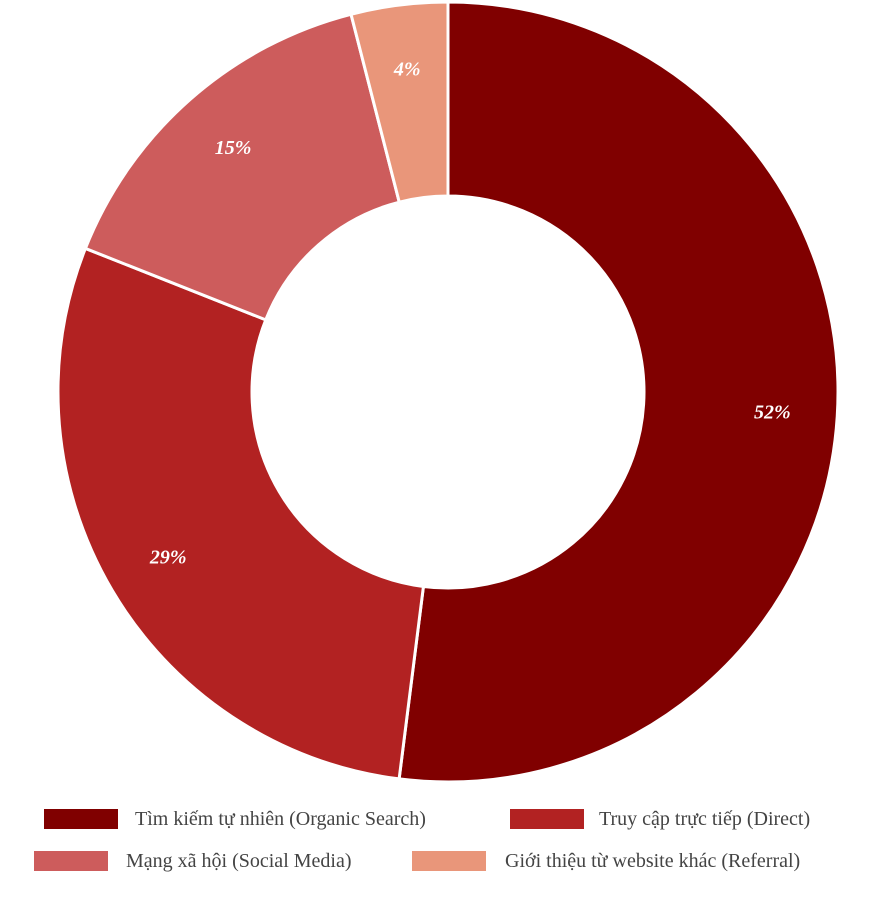  Describe the element at coordinates (704, 819) in the screenshot. I see `legend-label-1: Truy cập trực tiếp (Direct)` at that location.